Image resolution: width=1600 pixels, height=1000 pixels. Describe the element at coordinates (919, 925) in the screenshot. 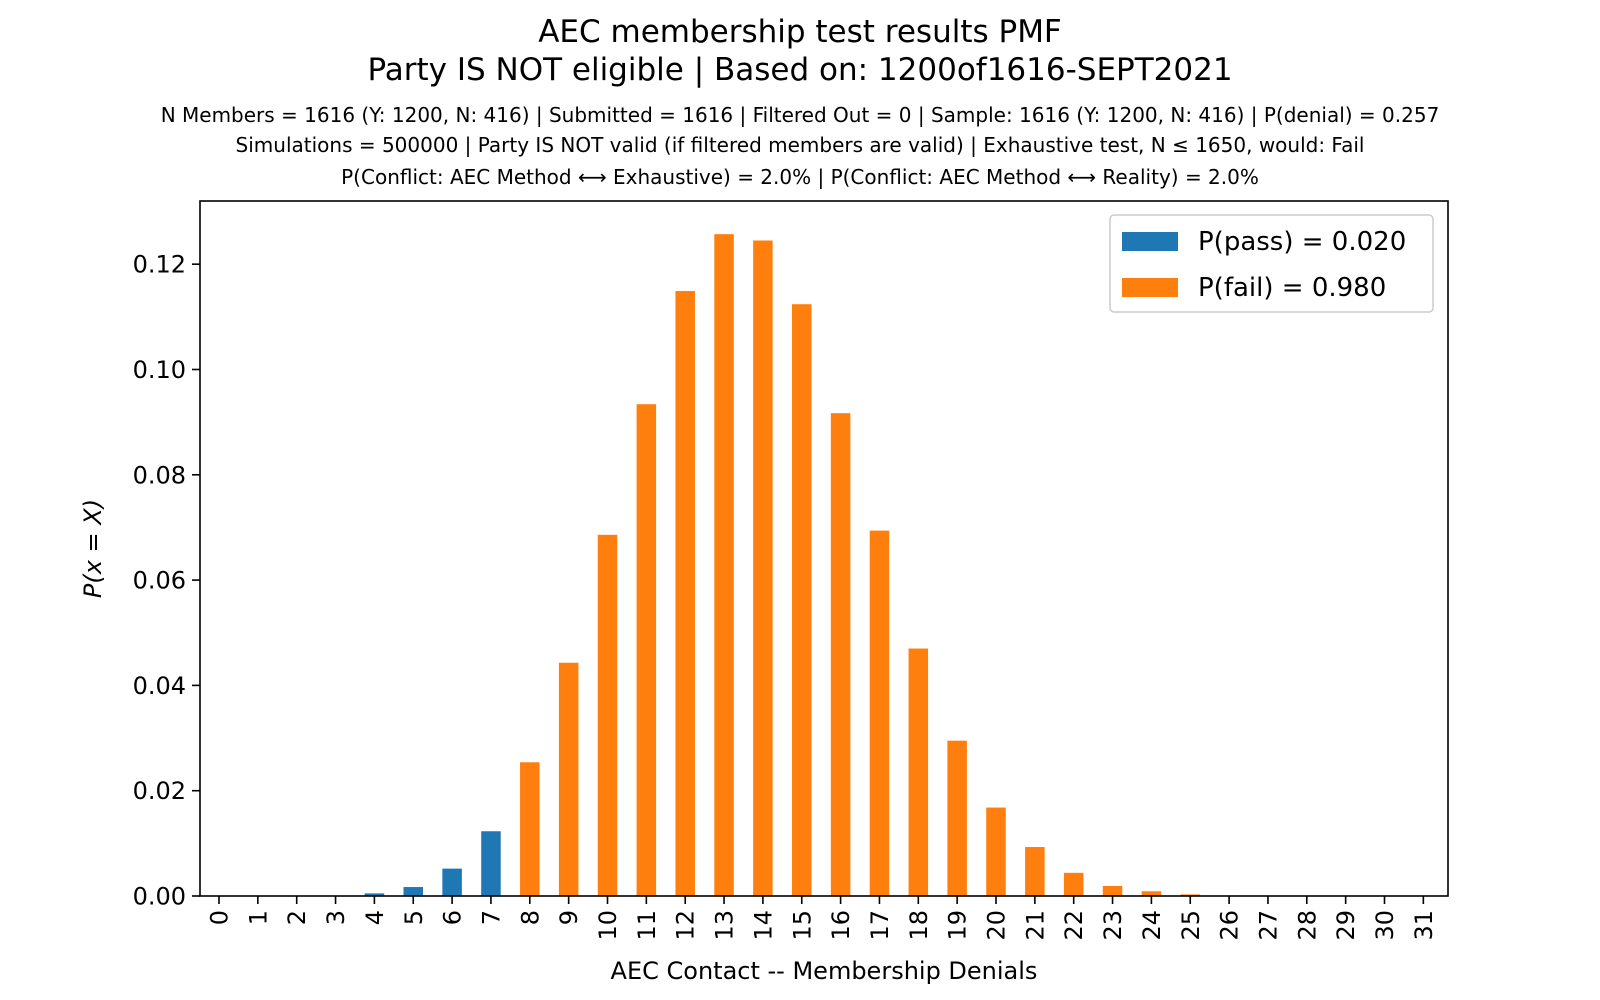

I see `x-tick-label: 18` at that location.